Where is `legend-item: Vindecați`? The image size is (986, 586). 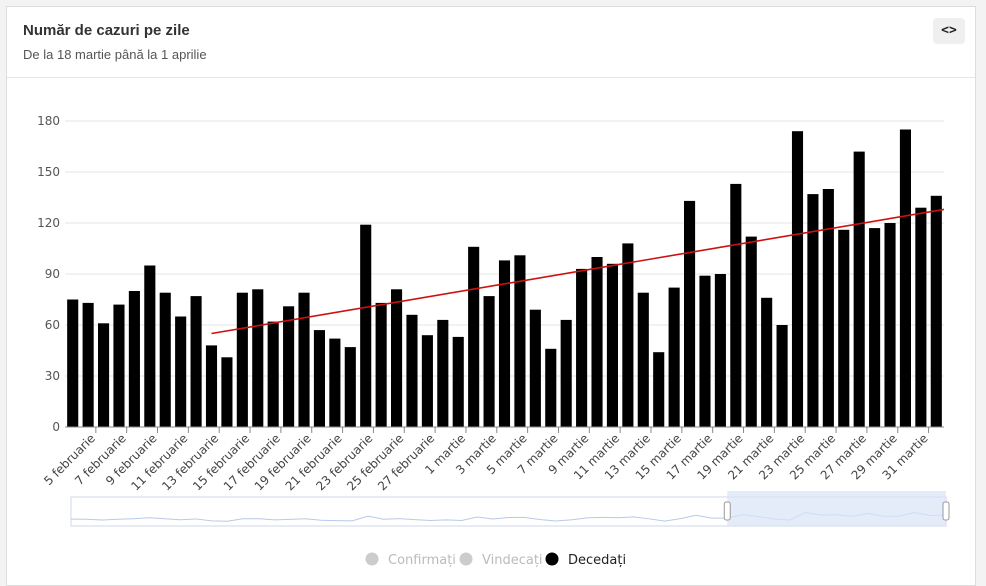 legend-item: Vindecați is located at coordinates (512, 560).